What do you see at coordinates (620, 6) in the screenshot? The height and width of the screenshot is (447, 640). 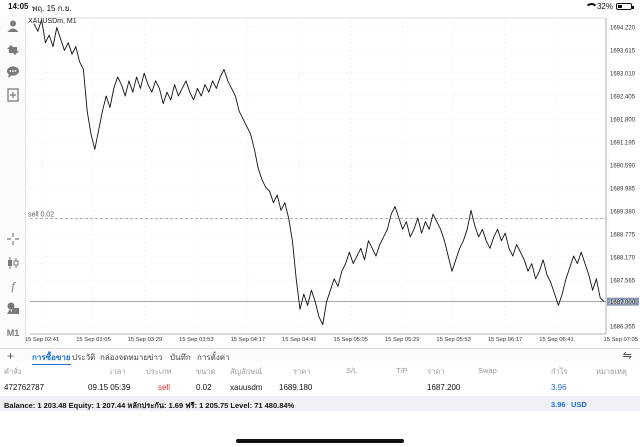 I see `battery-fill` at bounding box center [620, 6].